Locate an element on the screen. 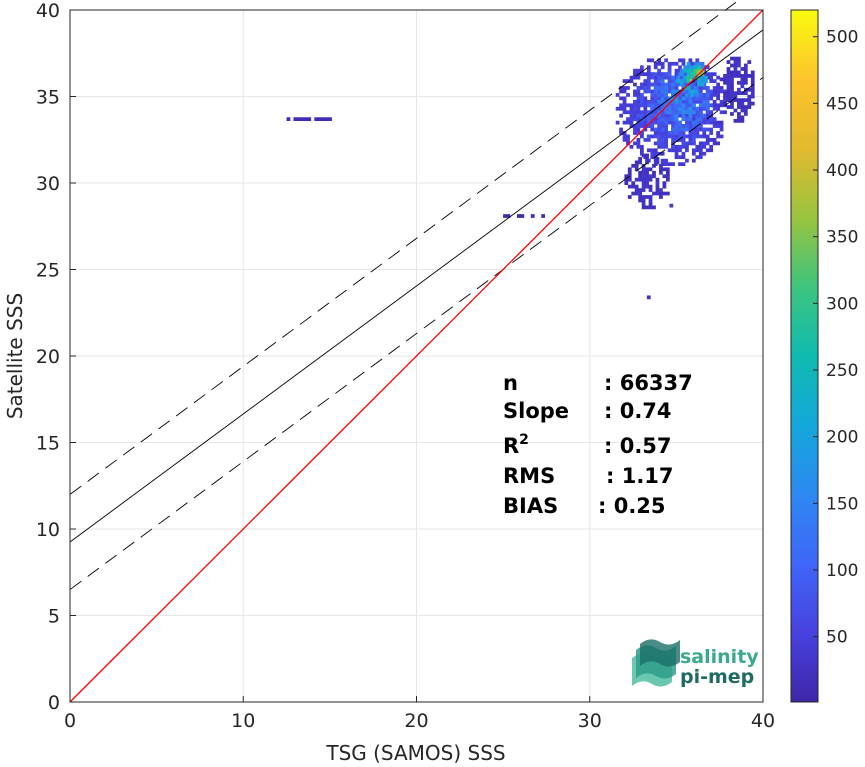 The width and height of the screenshot is (865, 767). y-tick-label: 30 is located at coordinates (48, 184).